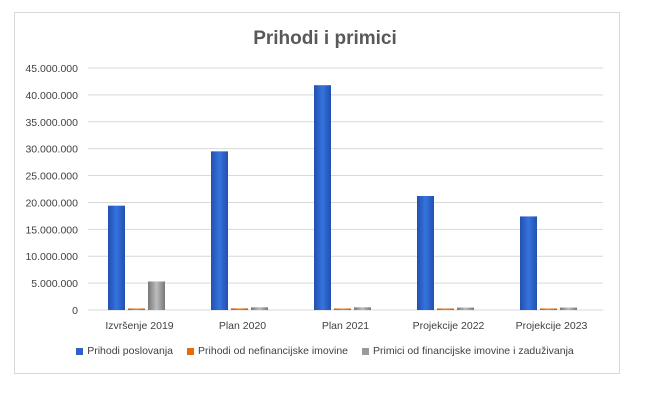 This screenshot has width=650, height=409. Describe the element at coordinates (51, 123) in the screenshot. I see `y-tick-label: 35.000.000` at that location.